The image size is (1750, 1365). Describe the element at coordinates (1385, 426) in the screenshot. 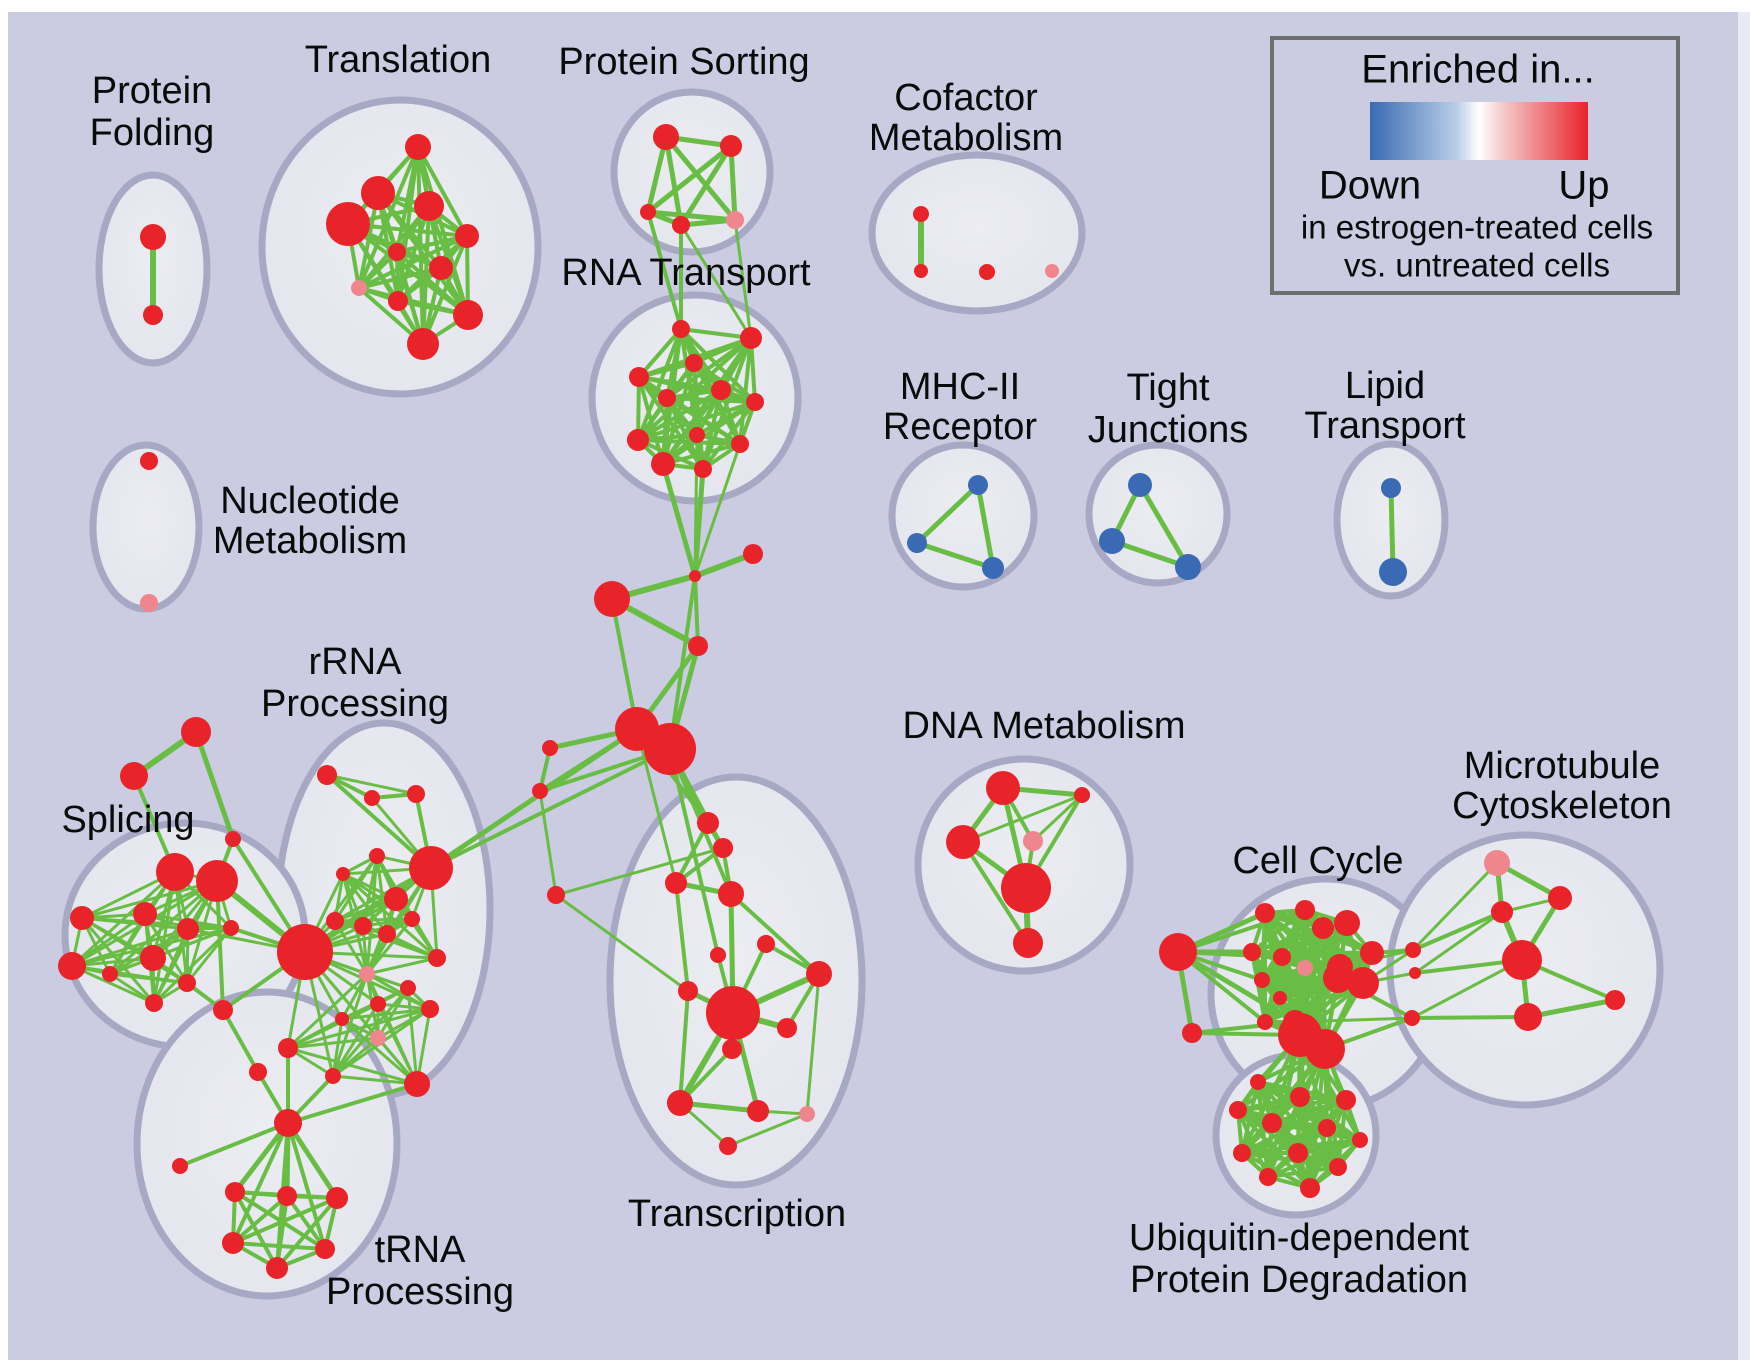

I see `cluster-label-lipid-transport: Transport` at that location.